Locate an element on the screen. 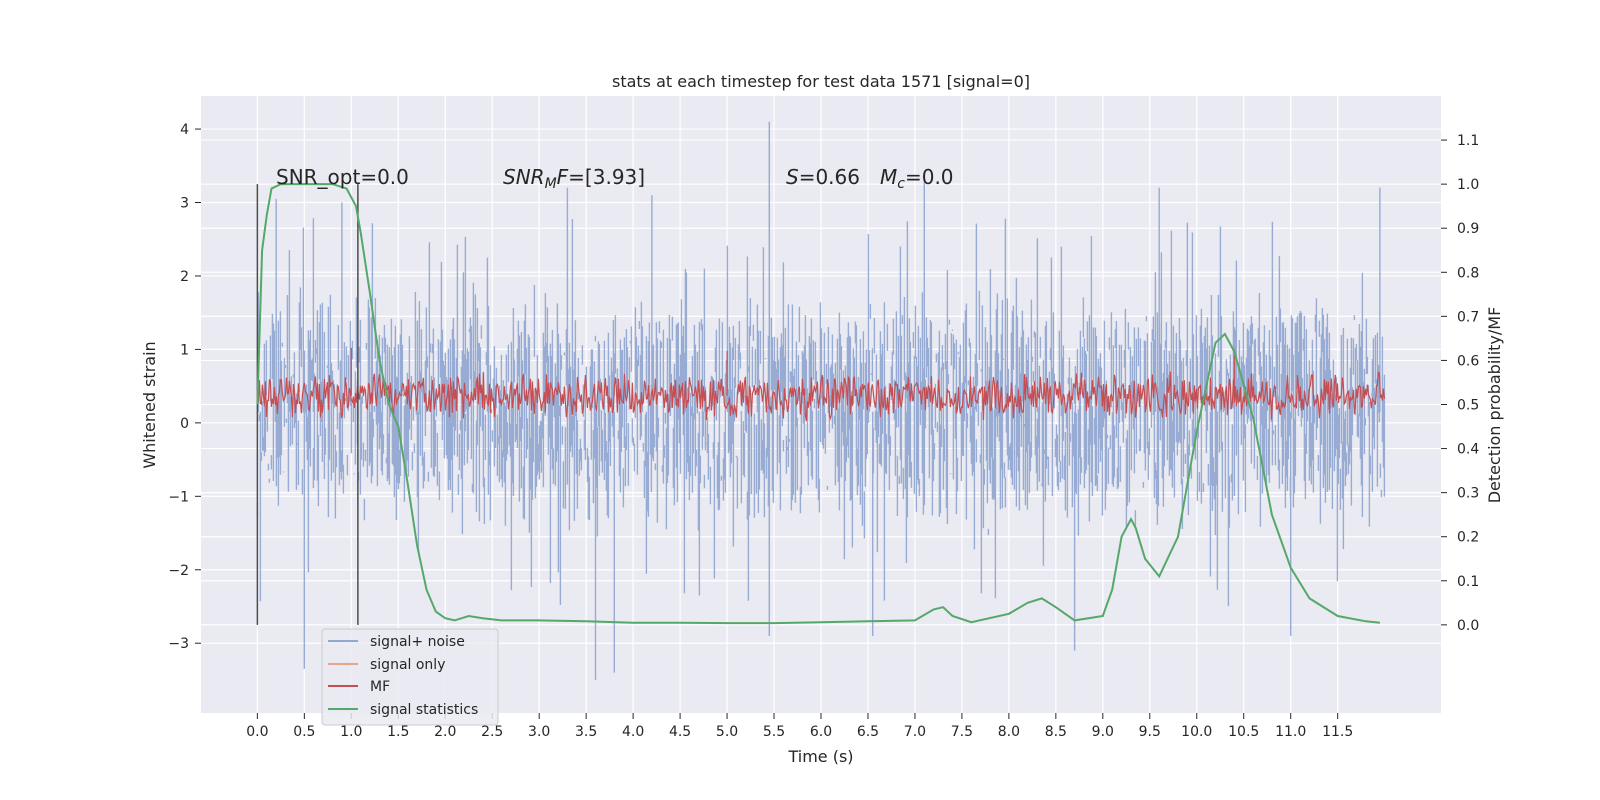  x-tick-label: 2.5 is located at coordinates (492, 732).